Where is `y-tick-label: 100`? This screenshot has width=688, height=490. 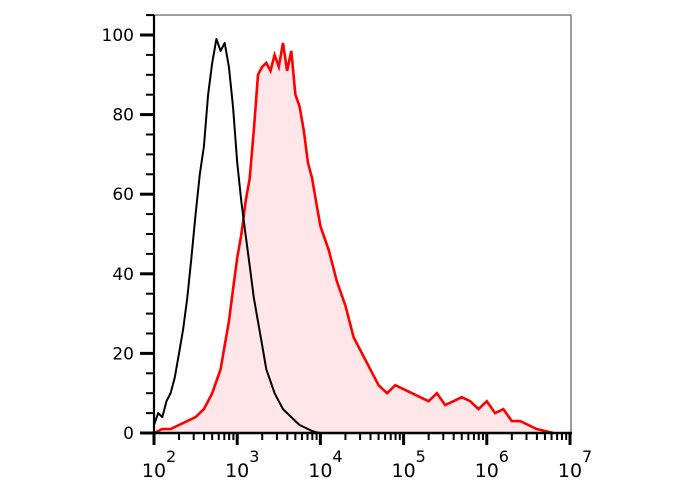 y-tick-label: 100 is located at coordinates (118, 36).